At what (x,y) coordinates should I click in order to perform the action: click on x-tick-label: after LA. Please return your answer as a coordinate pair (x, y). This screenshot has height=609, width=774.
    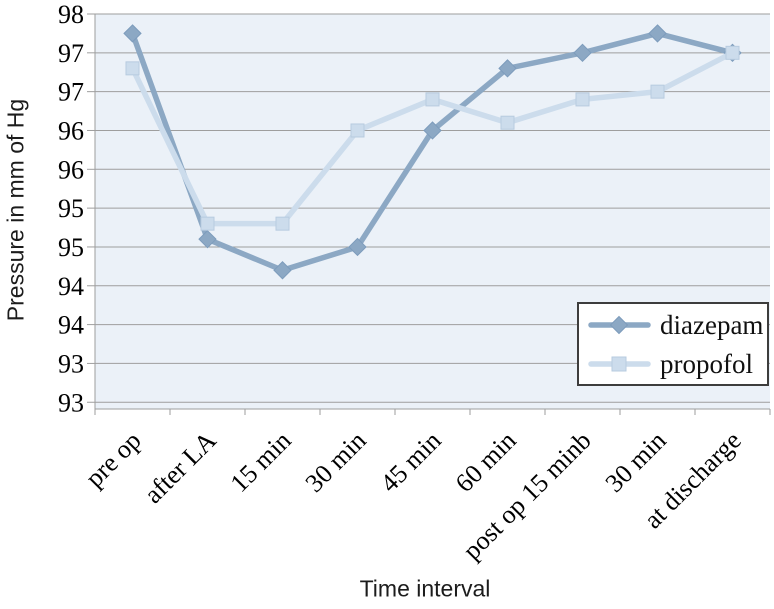
    Looking at the image, I should click on (179, 467).